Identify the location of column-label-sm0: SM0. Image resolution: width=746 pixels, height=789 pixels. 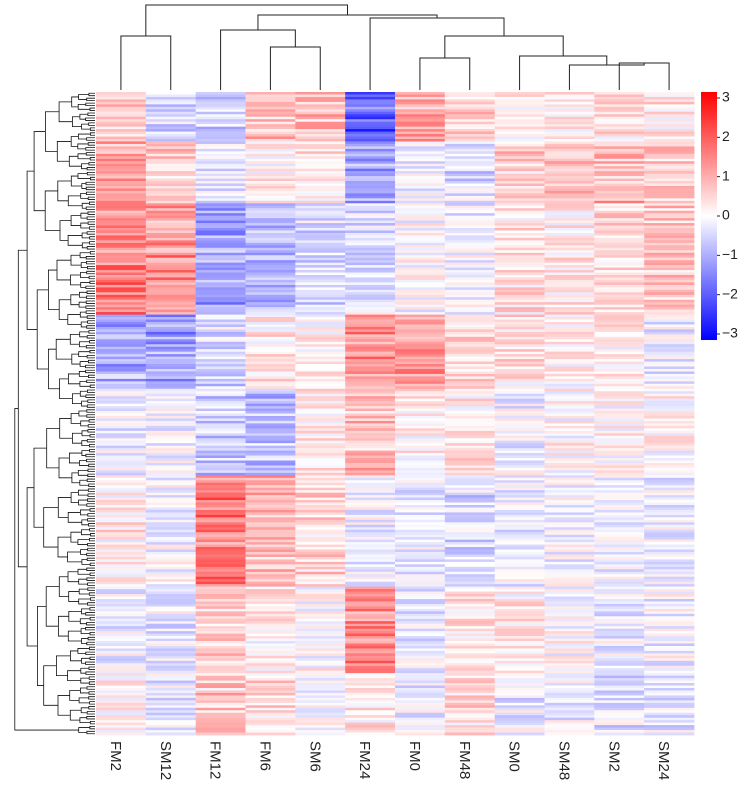
(514, 756).